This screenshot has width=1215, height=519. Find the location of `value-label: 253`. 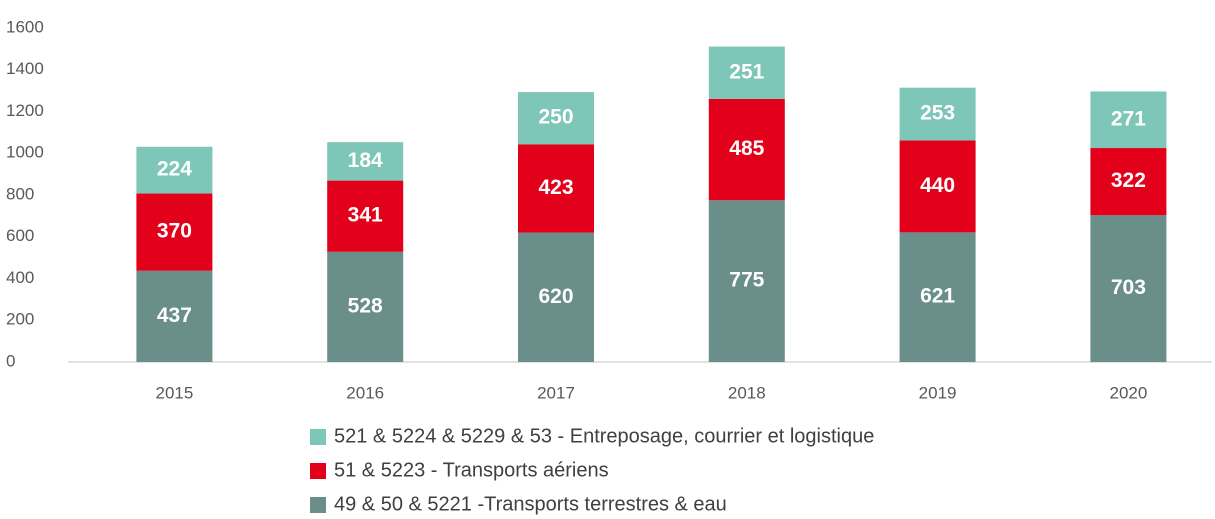

value-label: 253 is located at coordinates (937, 113).